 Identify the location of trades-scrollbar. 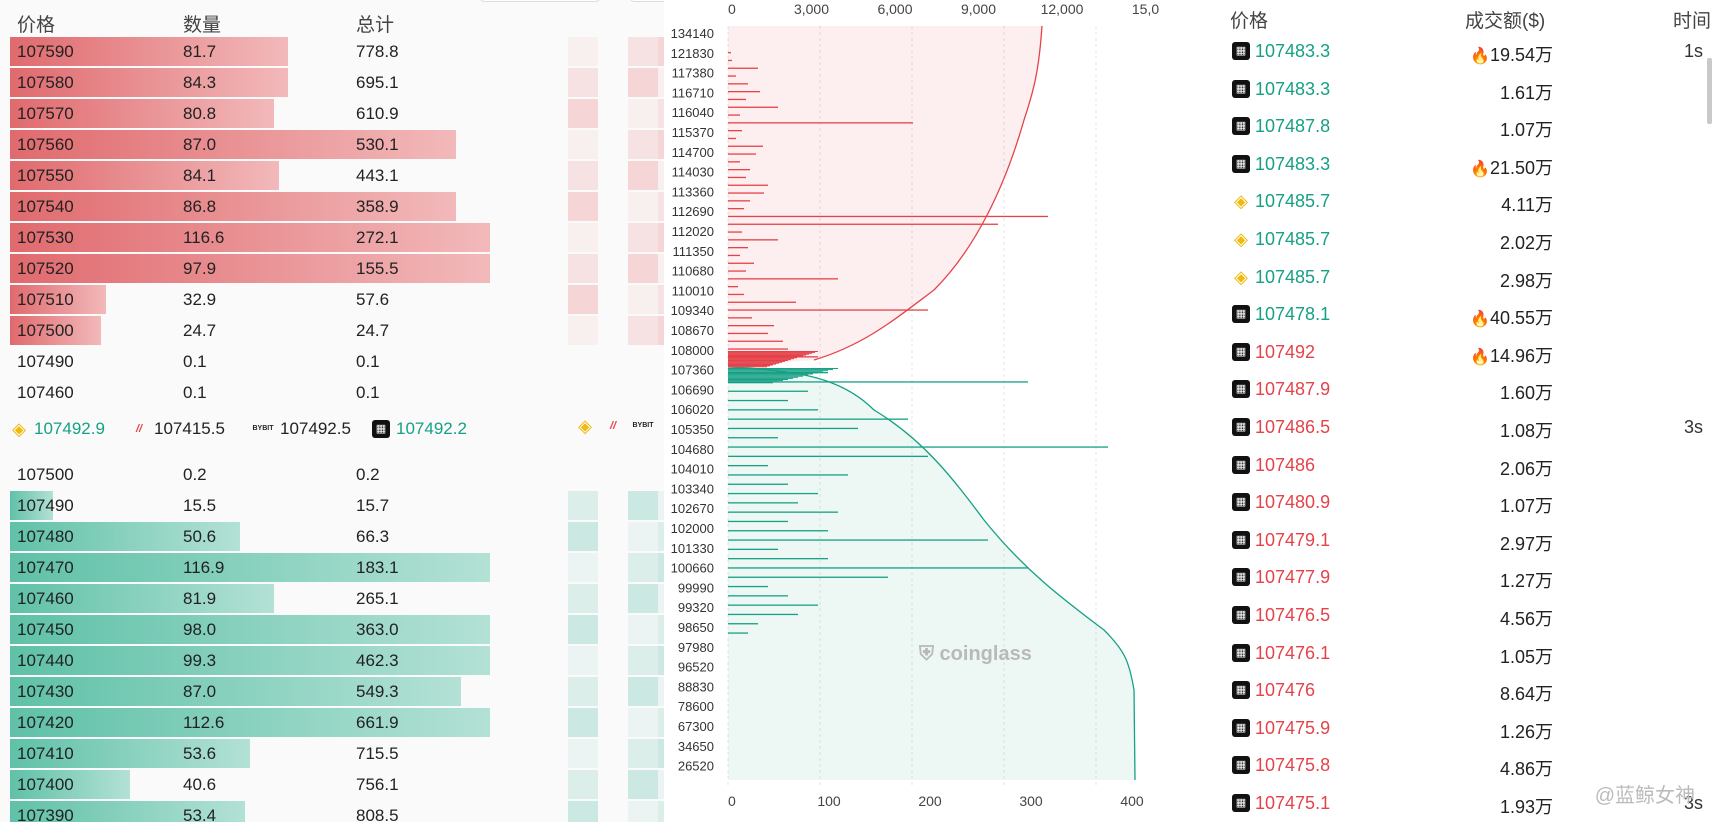
(1709, 91).